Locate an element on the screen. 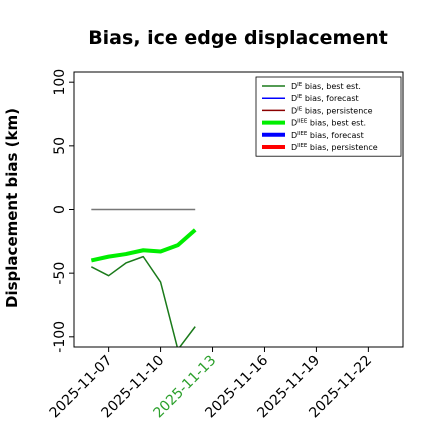 The image size is (440, 440). legend-label: DIE bias, forecast is located at coordinates (325, 98).